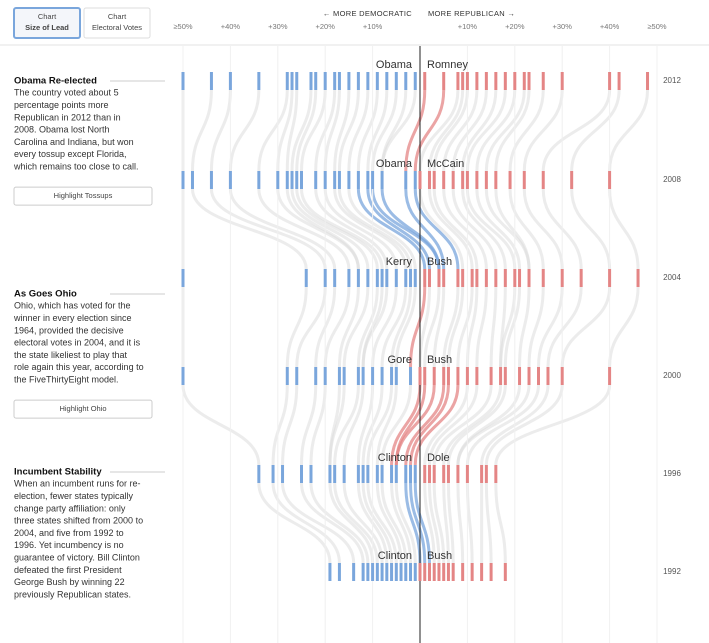 This screenshot has height=643, width=709. Describe the element at coordinates (77, 484) in the screenshot. I see `note-line: When an incumbent runs for re-` at that location.